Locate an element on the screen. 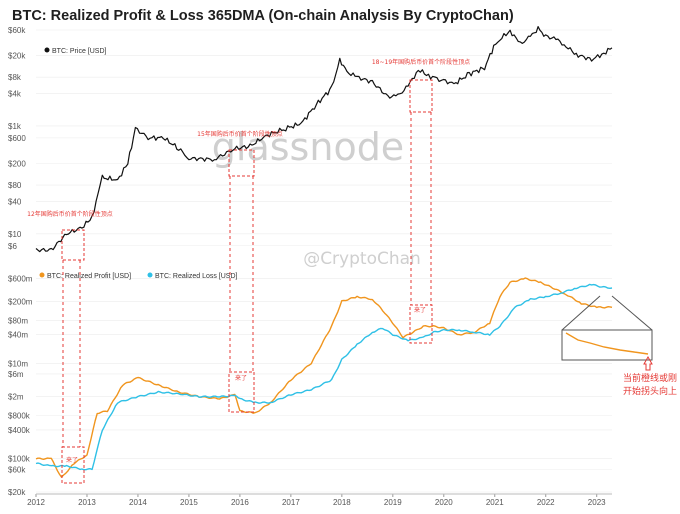 The height and width of the screenshot is (514, 680). x-tick-label: 2019 is located at coordinates (393, 502).